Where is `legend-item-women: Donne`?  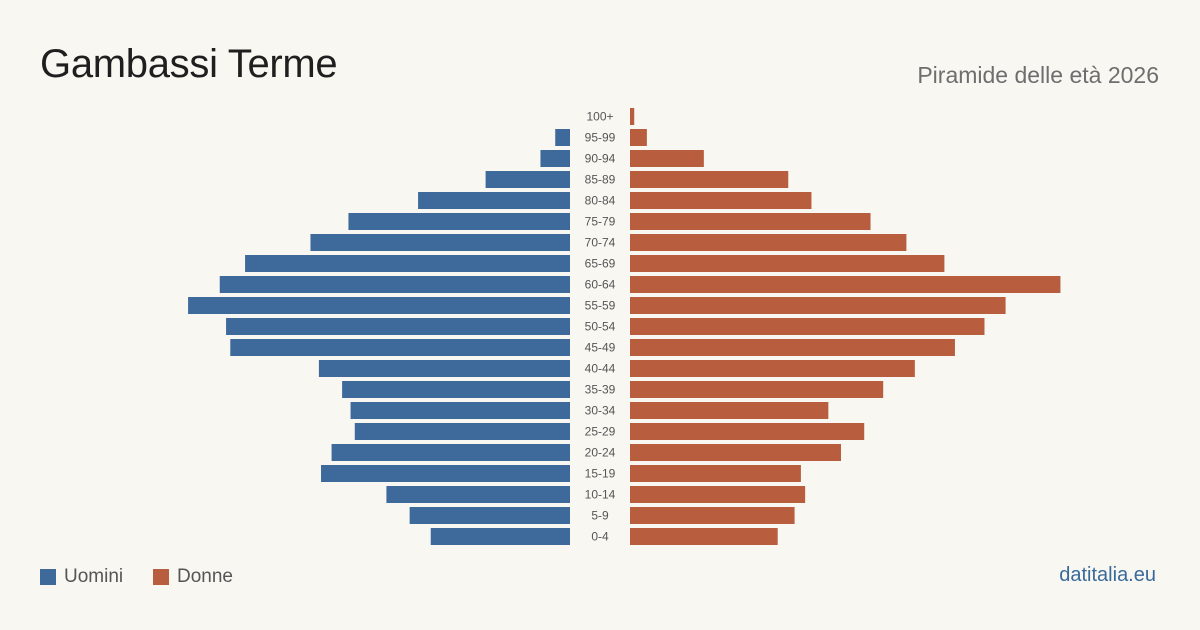 legend-item-women: Donne is located at coordinates (193, 577).